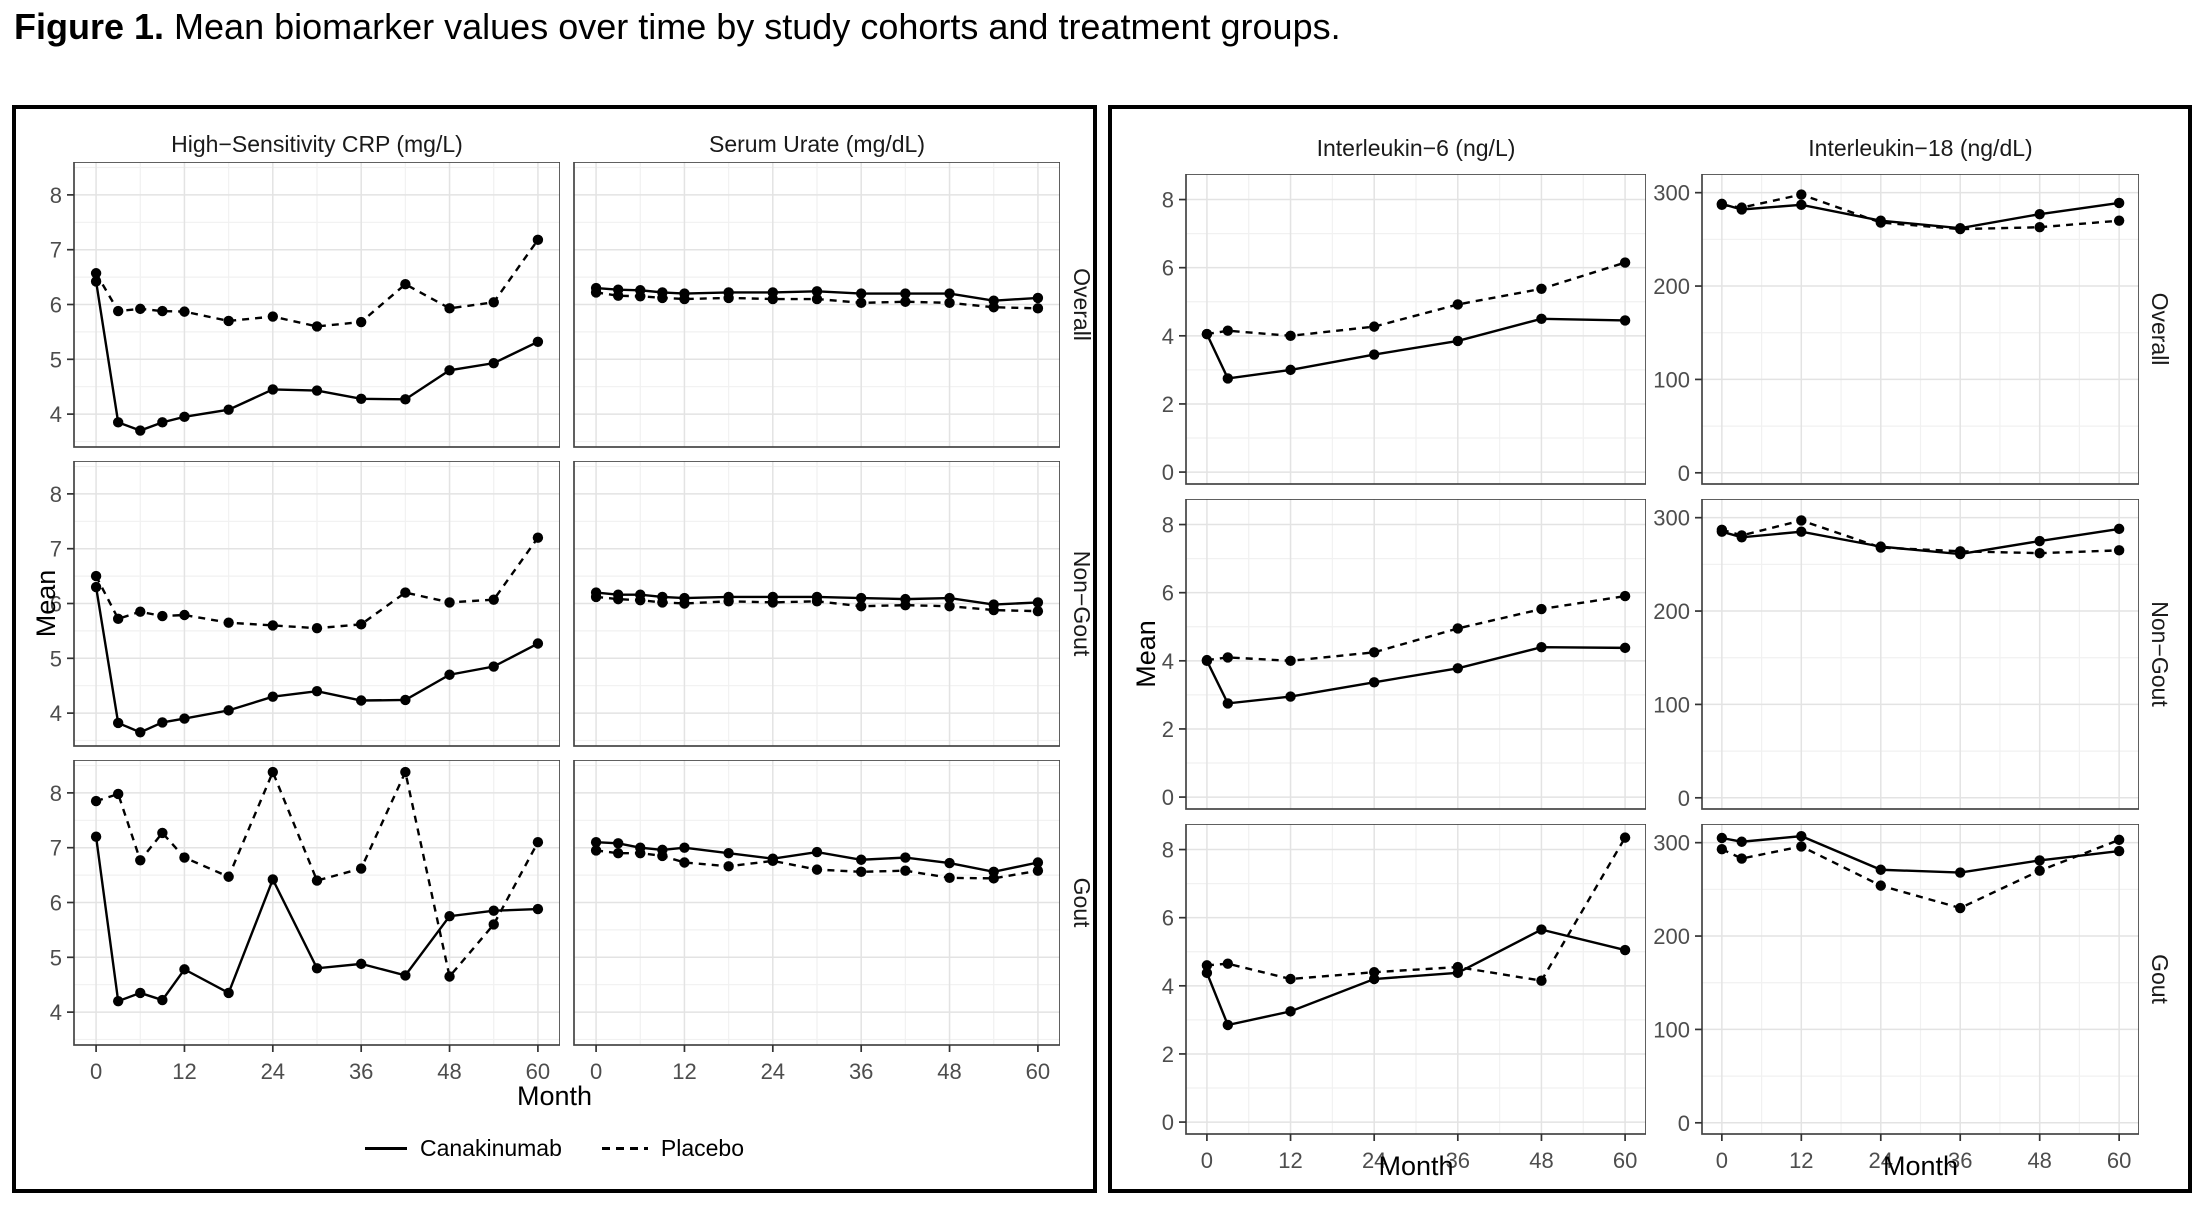 The image size is (2197, 1206). I want to click on legend-placebo-line-sample, so click(624, 1148).